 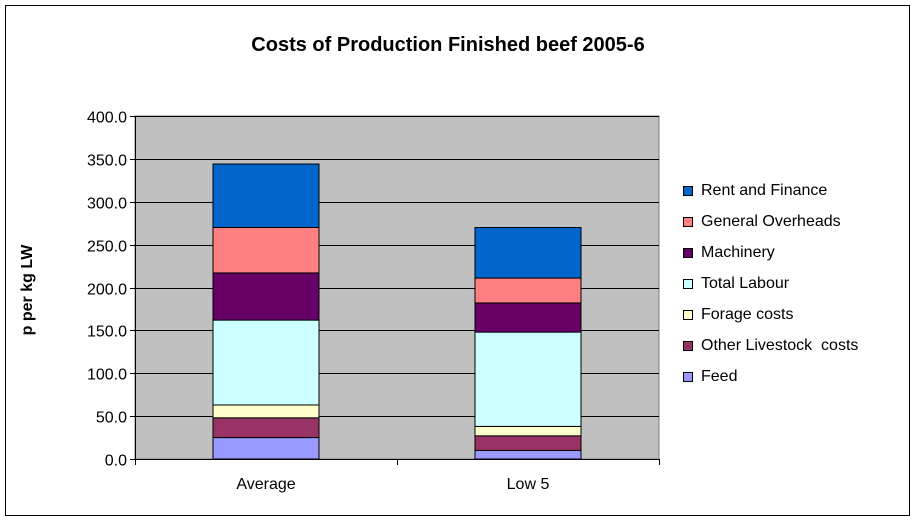 What do you see at coordinates (107, 290) in the screenshot?
I see `y-tick-label: 200.0` at bounding box center [107, 290].